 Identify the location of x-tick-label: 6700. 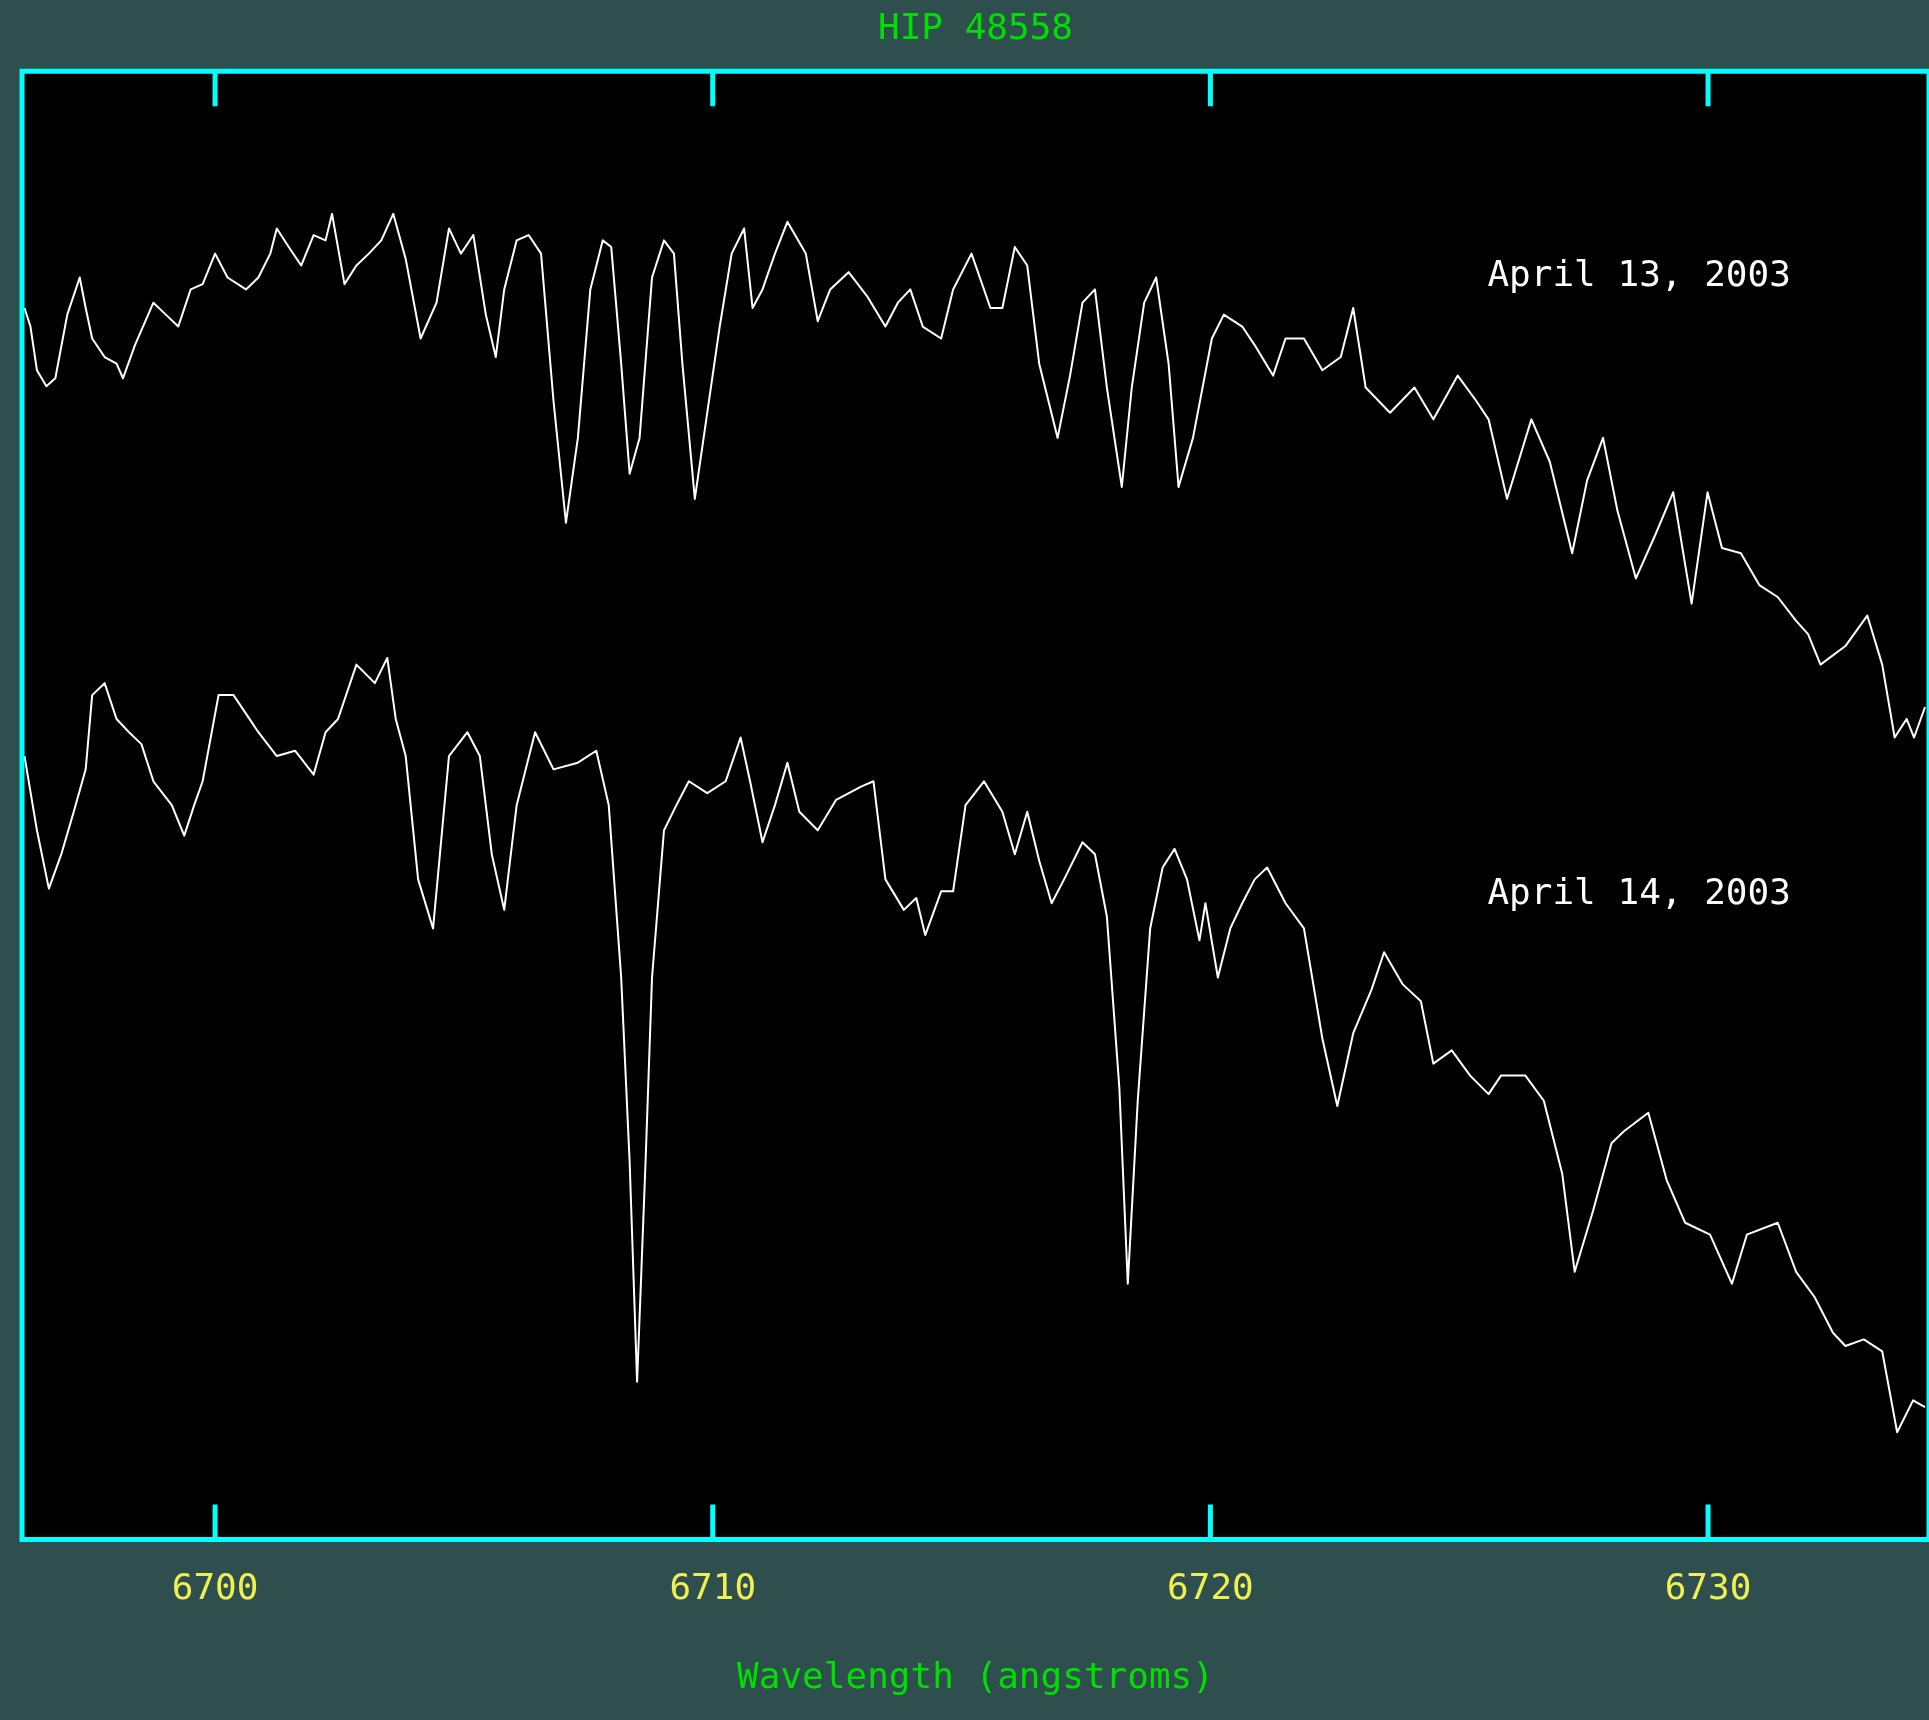
(215, 1586).